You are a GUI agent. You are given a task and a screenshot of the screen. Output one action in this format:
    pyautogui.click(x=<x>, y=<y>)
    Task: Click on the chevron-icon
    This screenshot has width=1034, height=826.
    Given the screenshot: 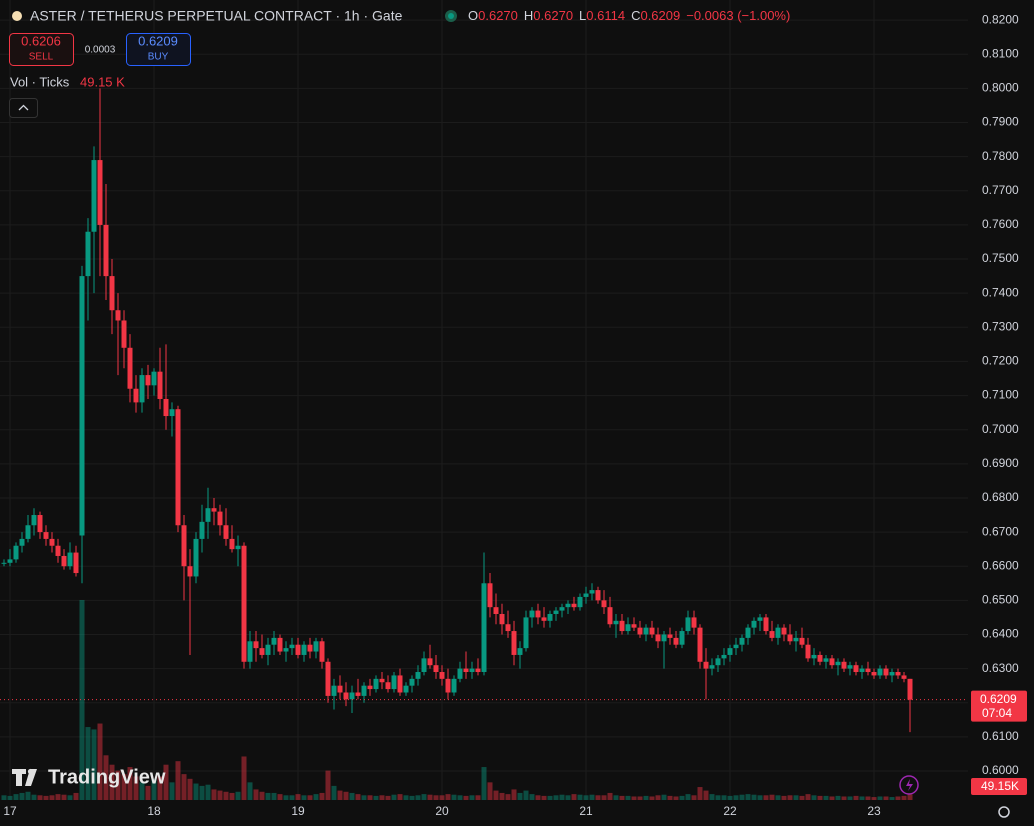 What is the action you would take?
    pyautogui.click(x=23, y=107)
    